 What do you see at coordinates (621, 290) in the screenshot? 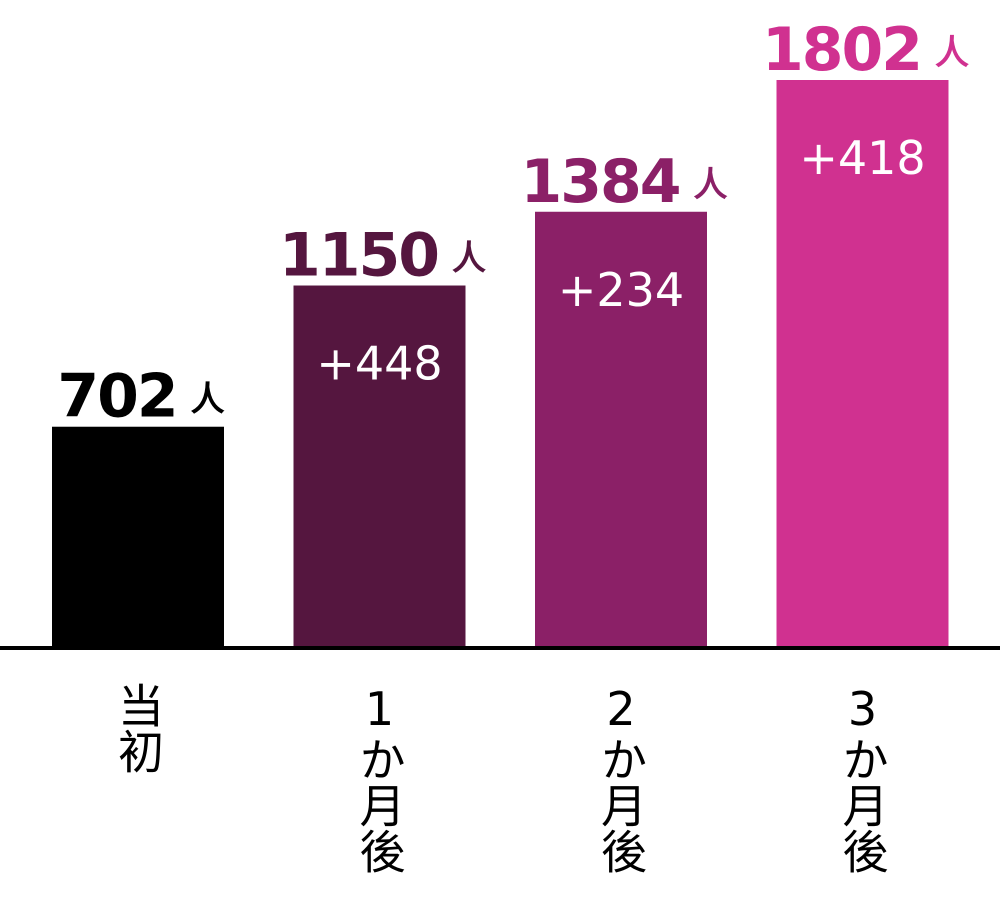
I see `diff-label: +234` at bounding box center [621, 290].